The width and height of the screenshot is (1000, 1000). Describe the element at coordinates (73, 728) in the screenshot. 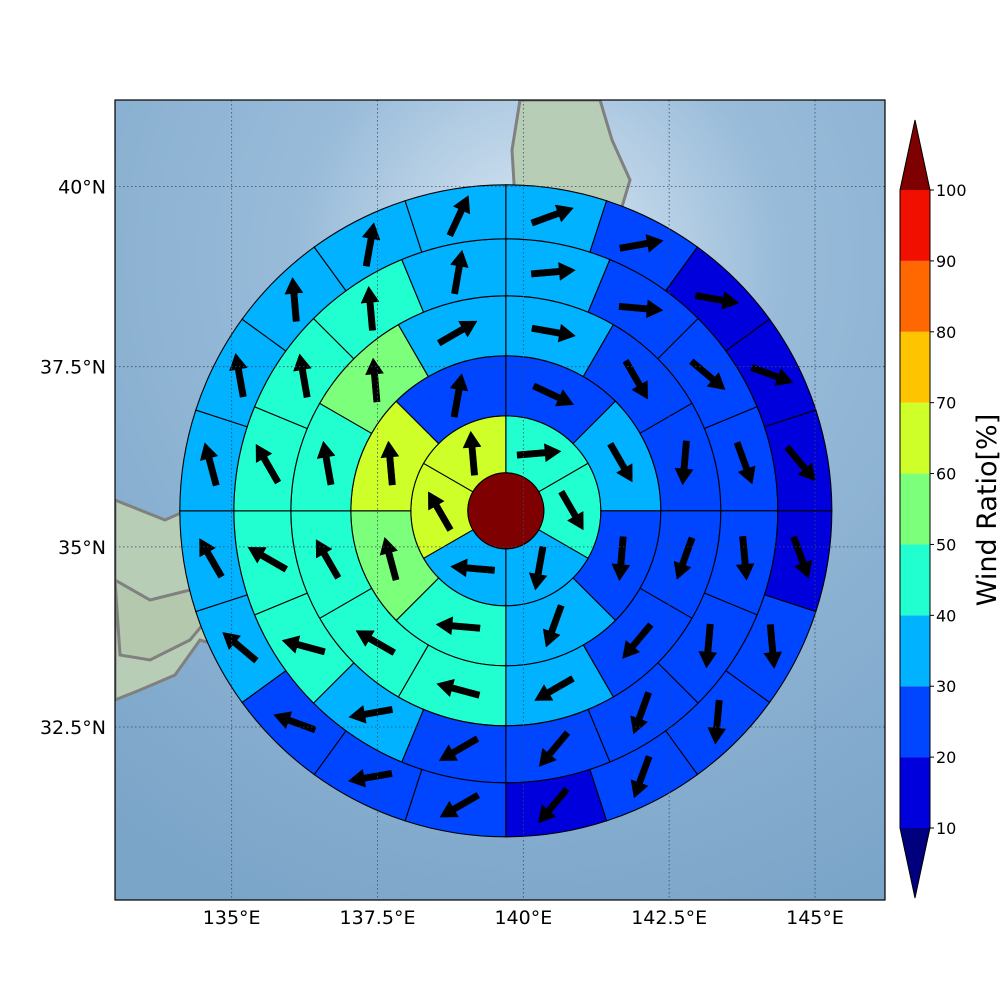

I see `lat-tick-label: 32.5°N` at that location.